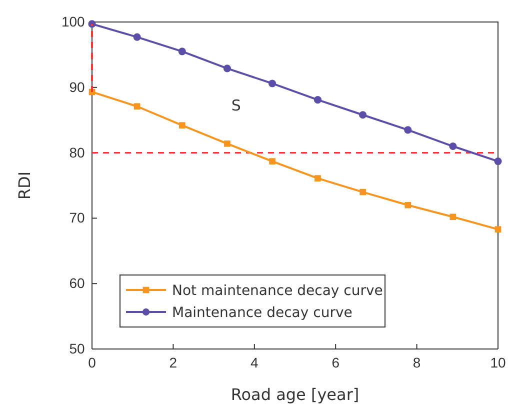 Image resolution: width=516 pixels, height=408 pixels. I want to click on y-tick-label: 100, so click(73, 21).